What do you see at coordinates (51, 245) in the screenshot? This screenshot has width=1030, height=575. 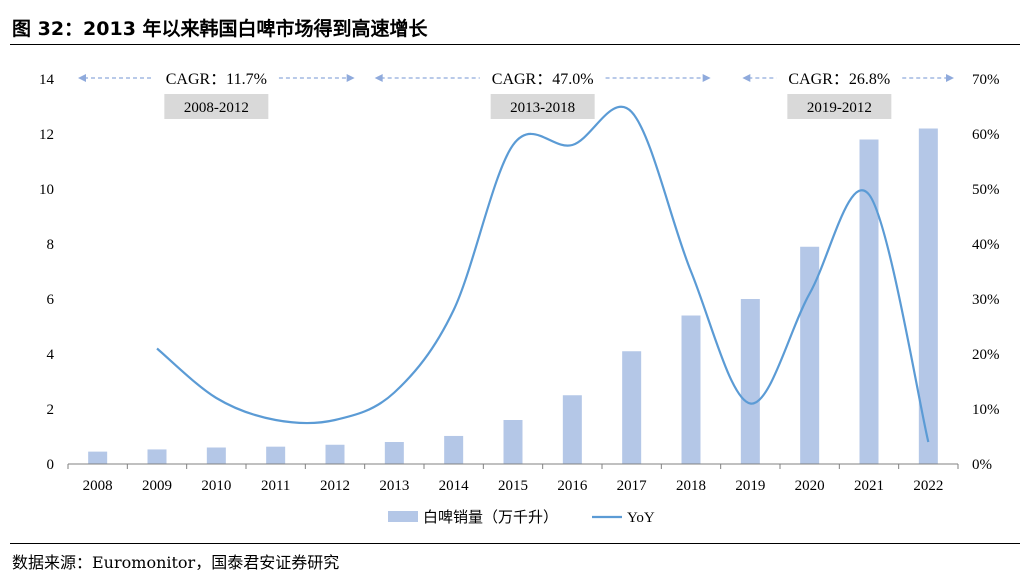 I see `y-left-tick-label: 8` at bounding box center [51, 245].